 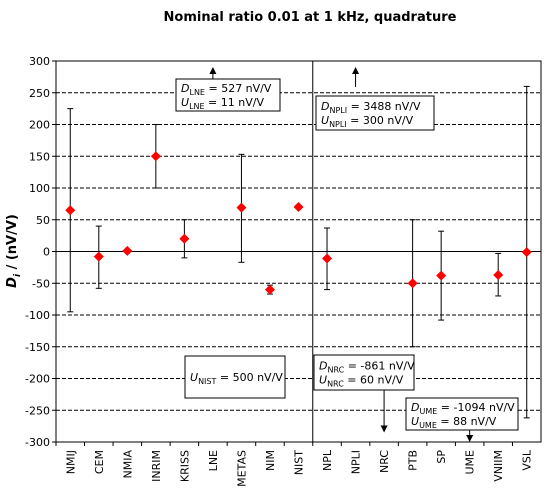 What do you see at coordinates (380, 120) in the screenshot?
I see `annotation-value: = 300 nV/V` at bounding box center [380, 120].